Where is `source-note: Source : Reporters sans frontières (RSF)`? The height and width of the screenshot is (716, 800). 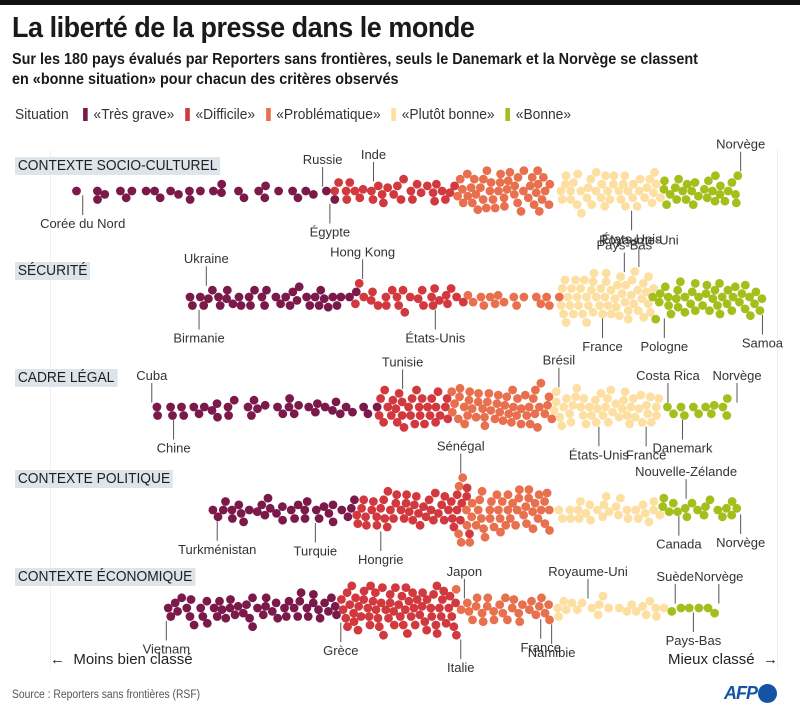
source-note: Source : Reporters sans frontières (RSF) is located at coordinates (106, 695).